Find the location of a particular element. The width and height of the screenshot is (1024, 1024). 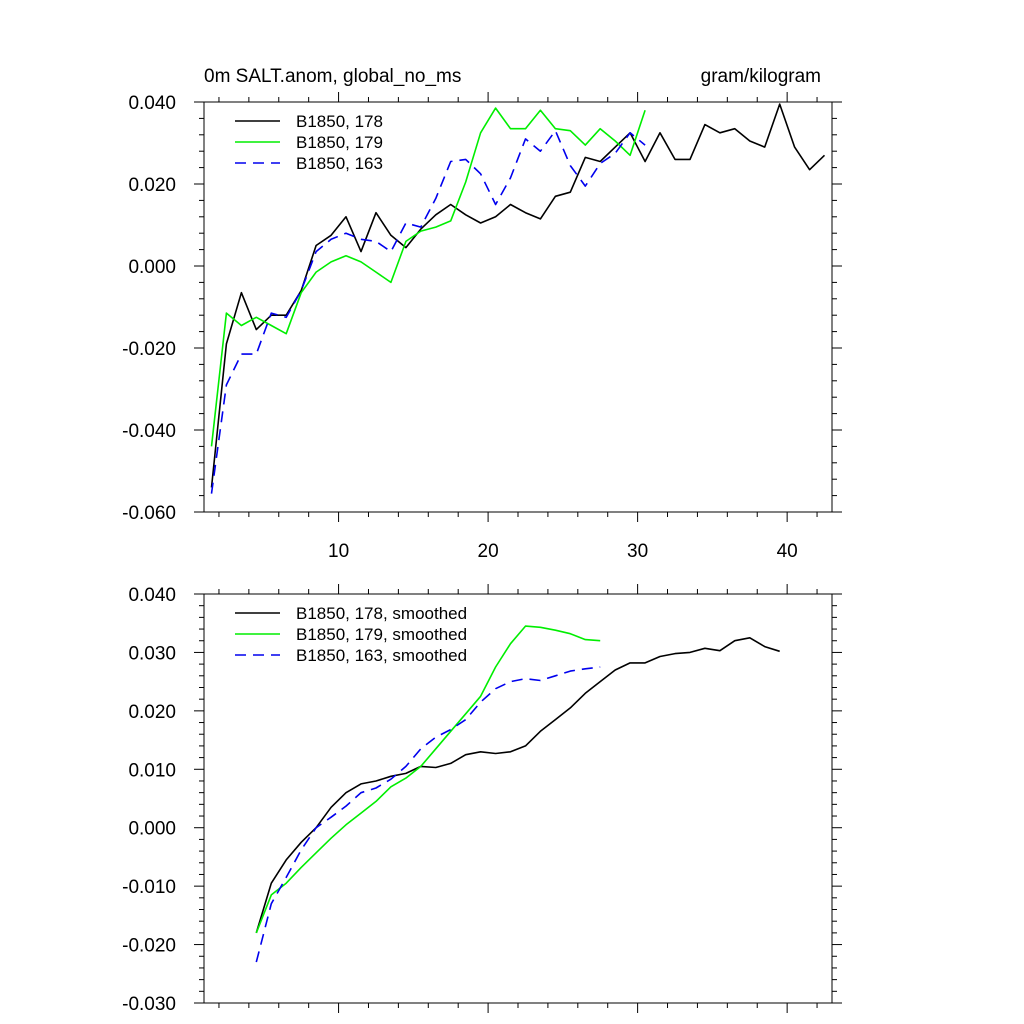

x-tick-label: 10 is located at coordinates (338, 551).